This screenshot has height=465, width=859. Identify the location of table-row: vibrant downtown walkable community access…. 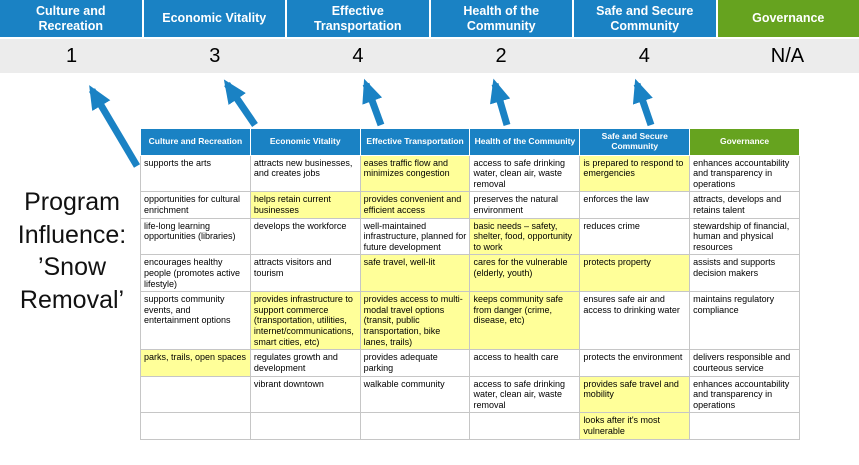
(470, 394).